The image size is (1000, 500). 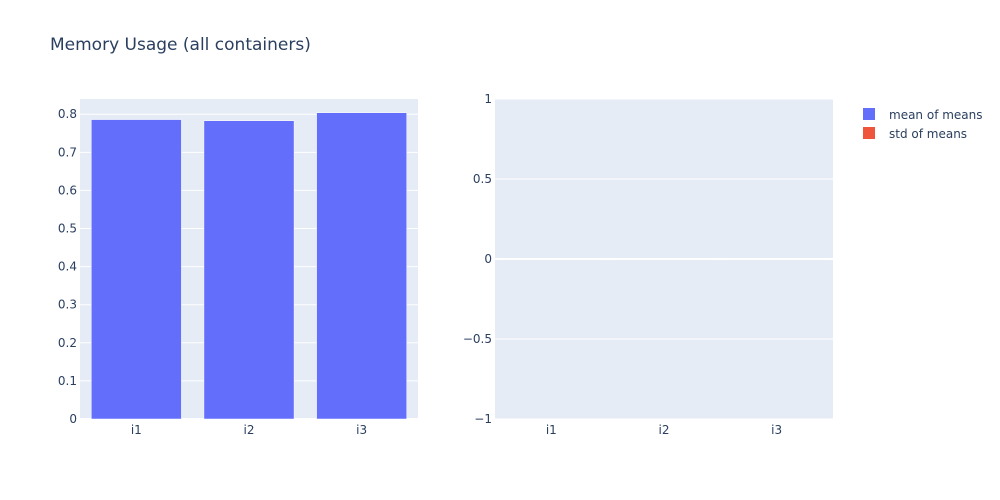 What do you see at coordinates (67, 152) in the screenshot?
I see `left-y-tick-label: 0.7` at bounding box center [67, 152].